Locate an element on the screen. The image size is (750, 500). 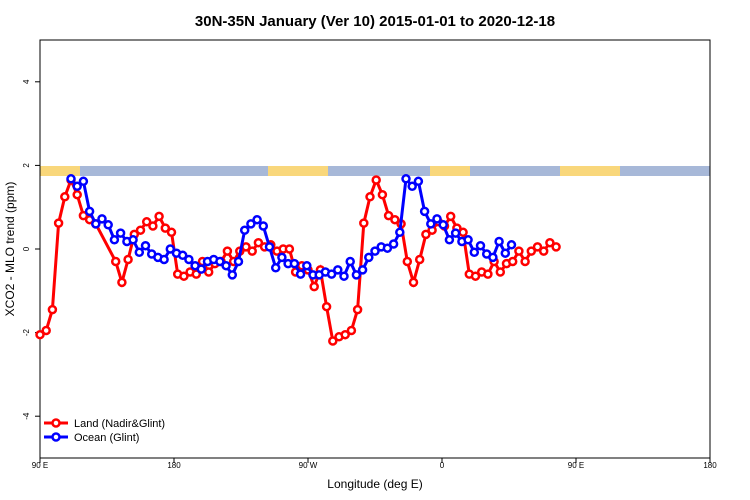
x-tick-label: 90 W is located at coordinates (308, 465).